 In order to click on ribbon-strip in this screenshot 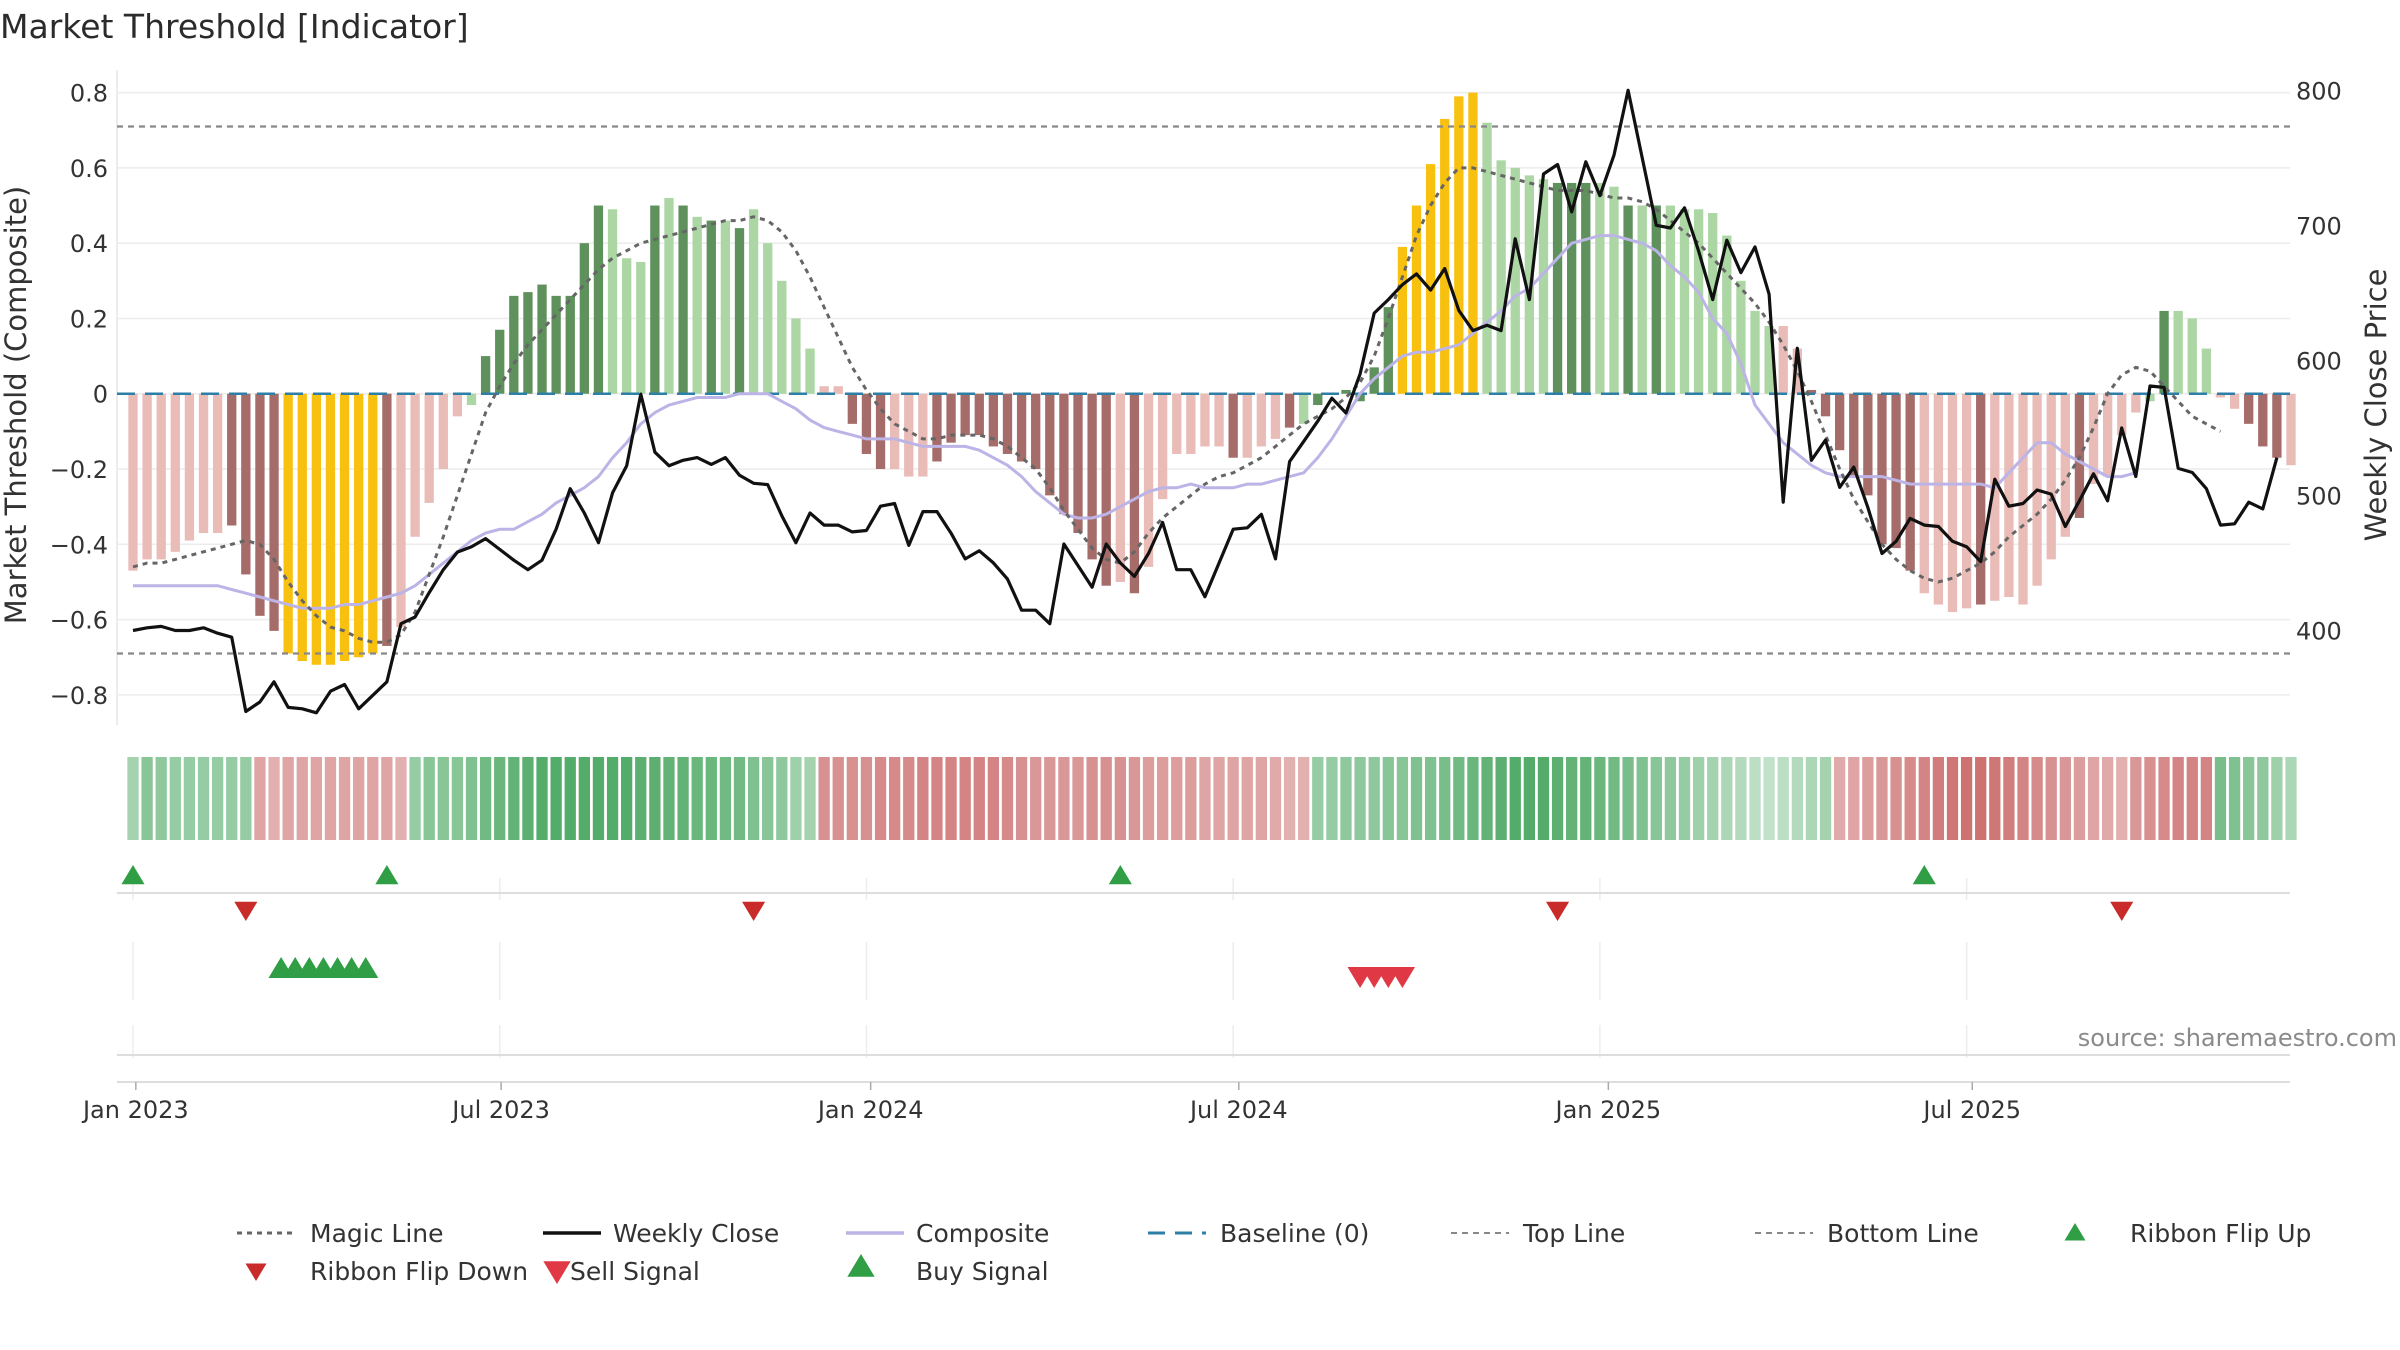, I will do `click(1212, 798)`.